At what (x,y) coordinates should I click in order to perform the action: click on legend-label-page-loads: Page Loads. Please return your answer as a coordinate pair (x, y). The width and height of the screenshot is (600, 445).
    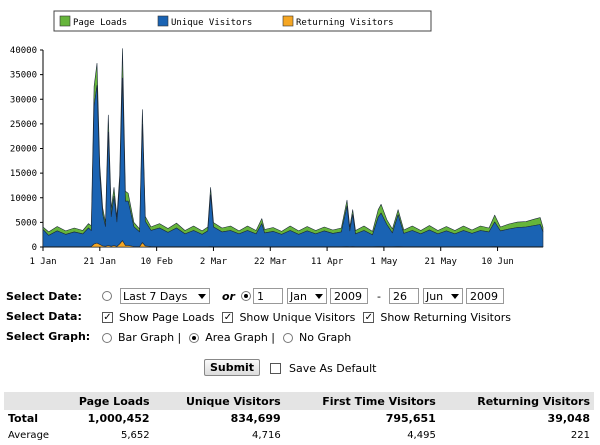
    Looking at the image, I should click on (100, 23).